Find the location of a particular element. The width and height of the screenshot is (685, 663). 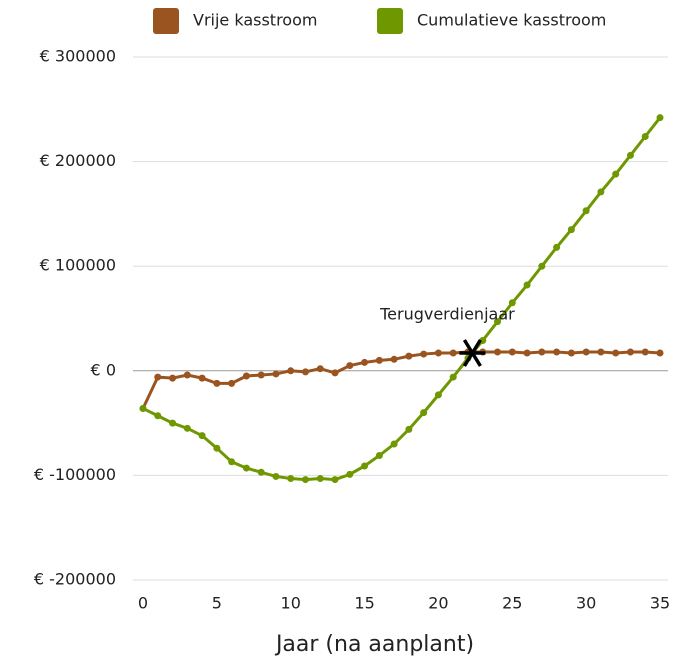

x-tick-label: 35 is located at coordinates (660, 603).